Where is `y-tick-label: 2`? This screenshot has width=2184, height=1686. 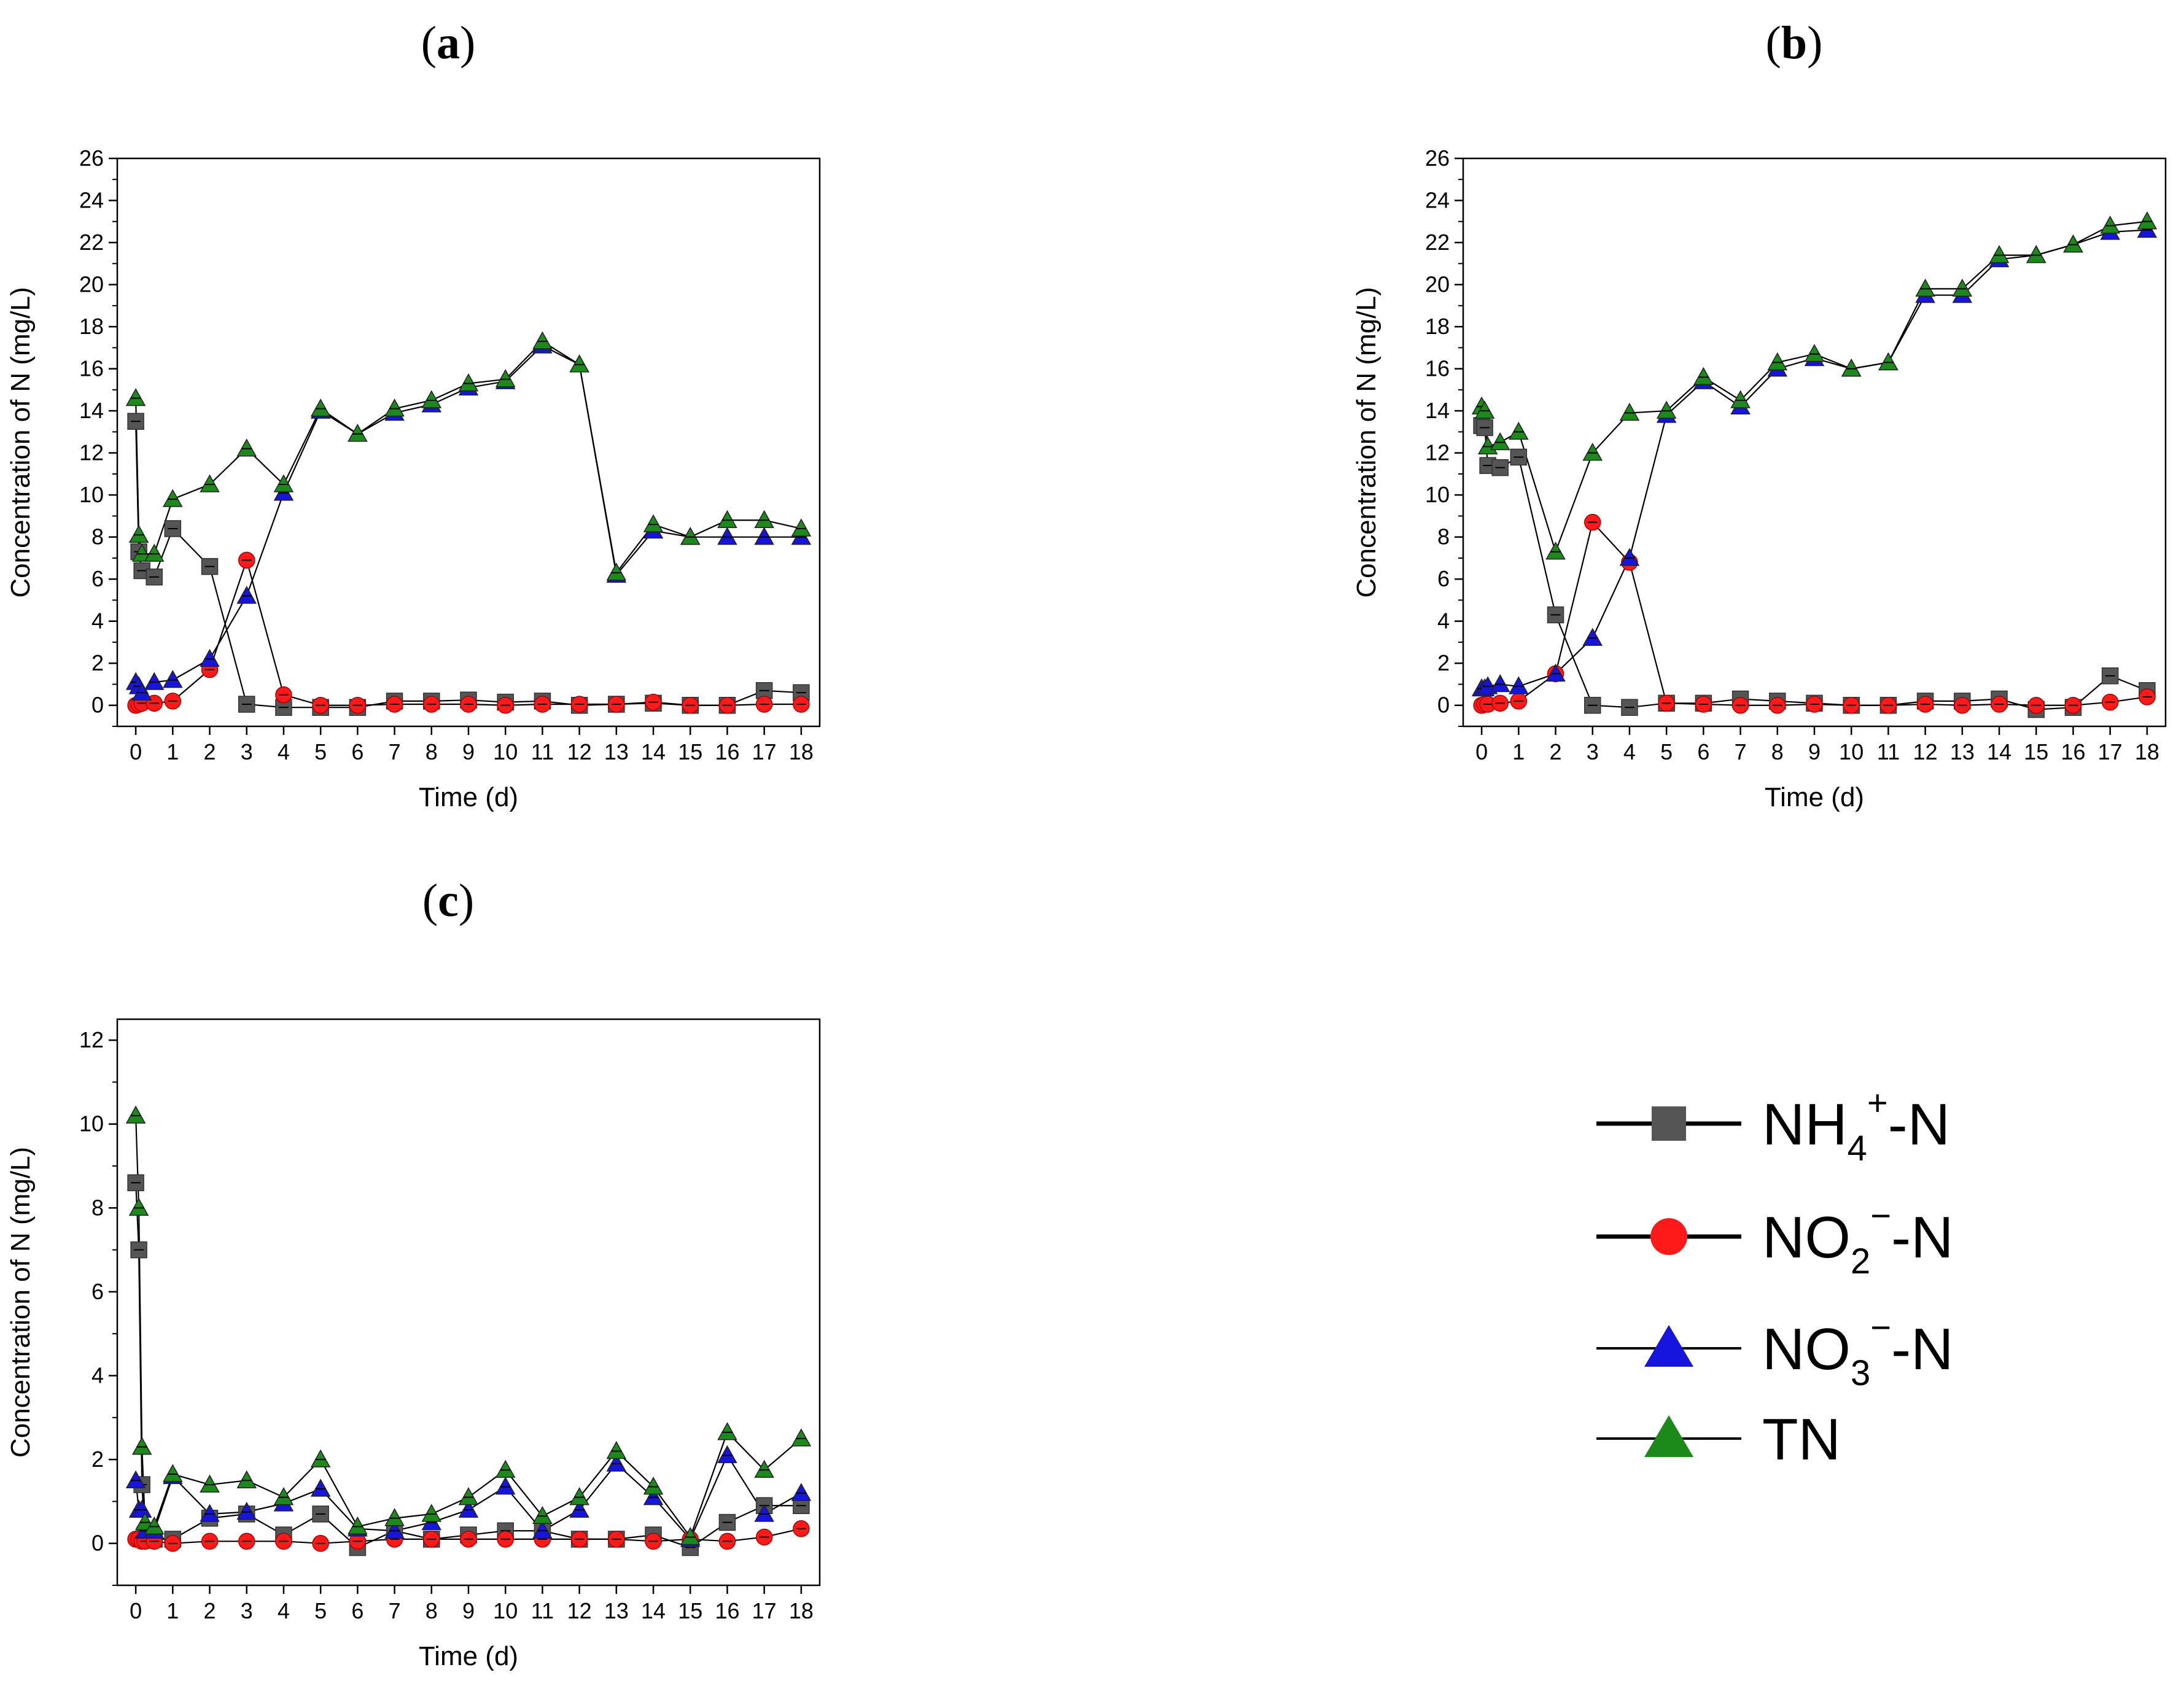
y-tick-label: 2 is located at coordinates (97, 662).